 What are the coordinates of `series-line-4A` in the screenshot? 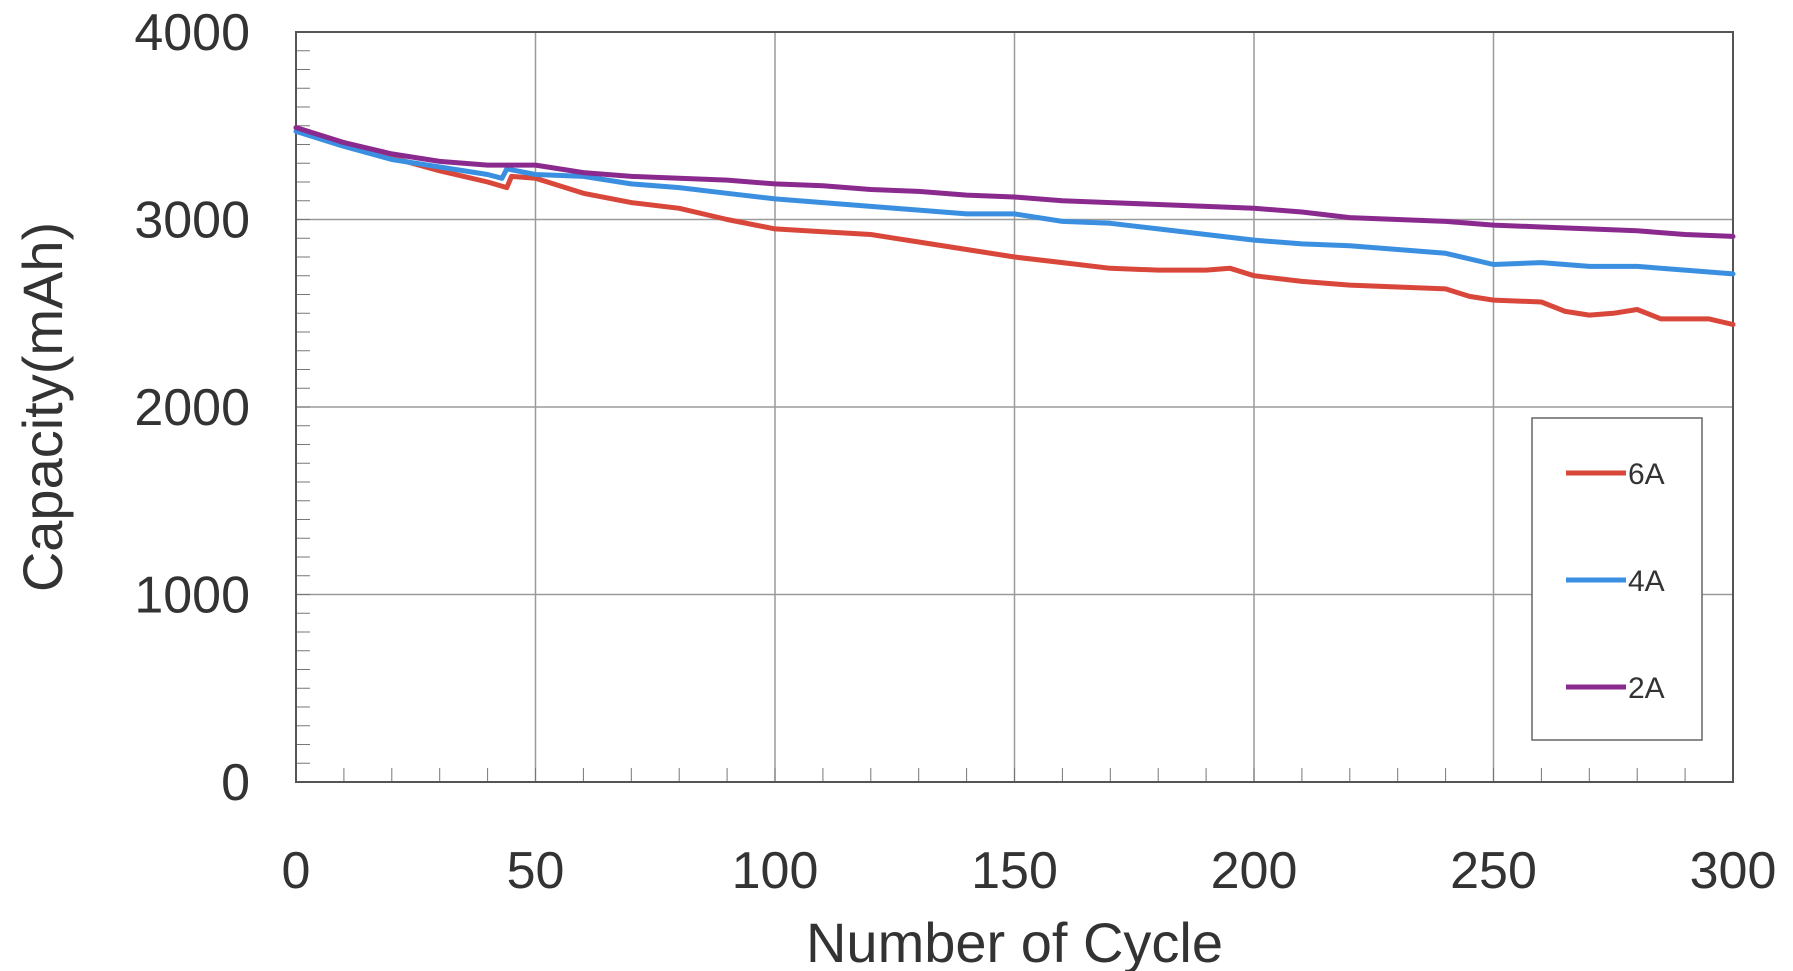 It's located at (1014, 202).